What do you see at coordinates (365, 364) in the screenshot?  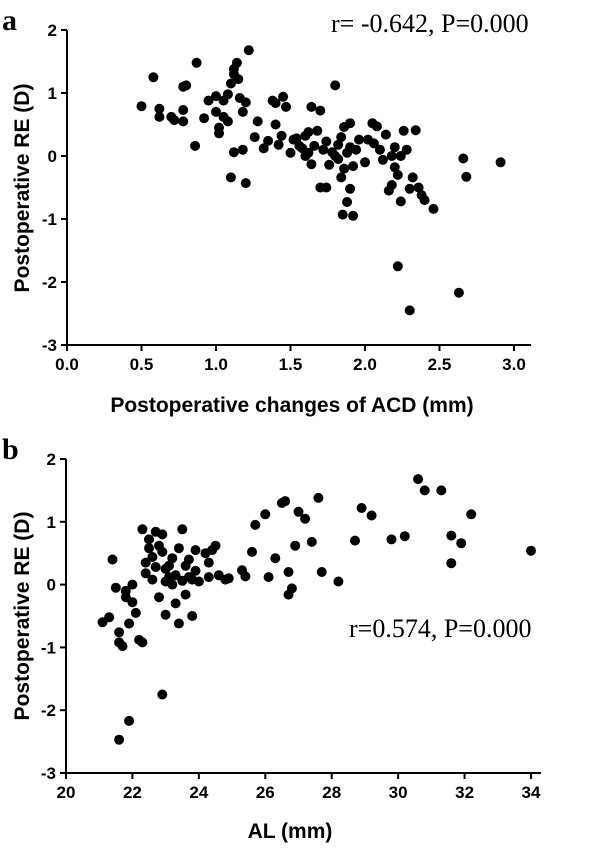 I see `x-tick-label: 2.0` at bounding box center [365, 364].